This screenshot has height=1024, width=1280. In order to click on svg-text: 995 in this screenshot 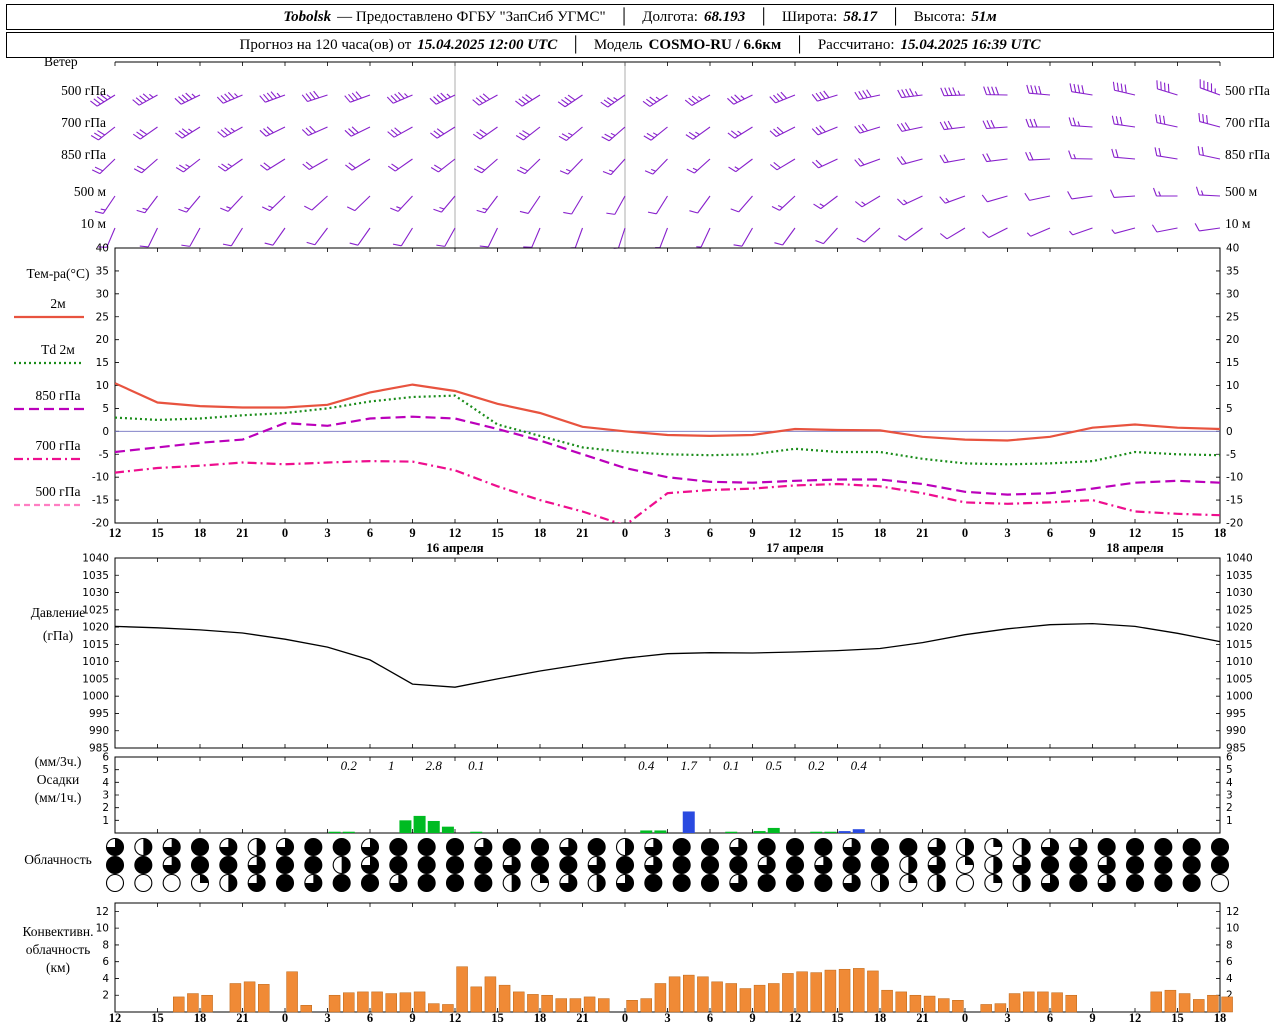, I will do `click(1236, 714)`.